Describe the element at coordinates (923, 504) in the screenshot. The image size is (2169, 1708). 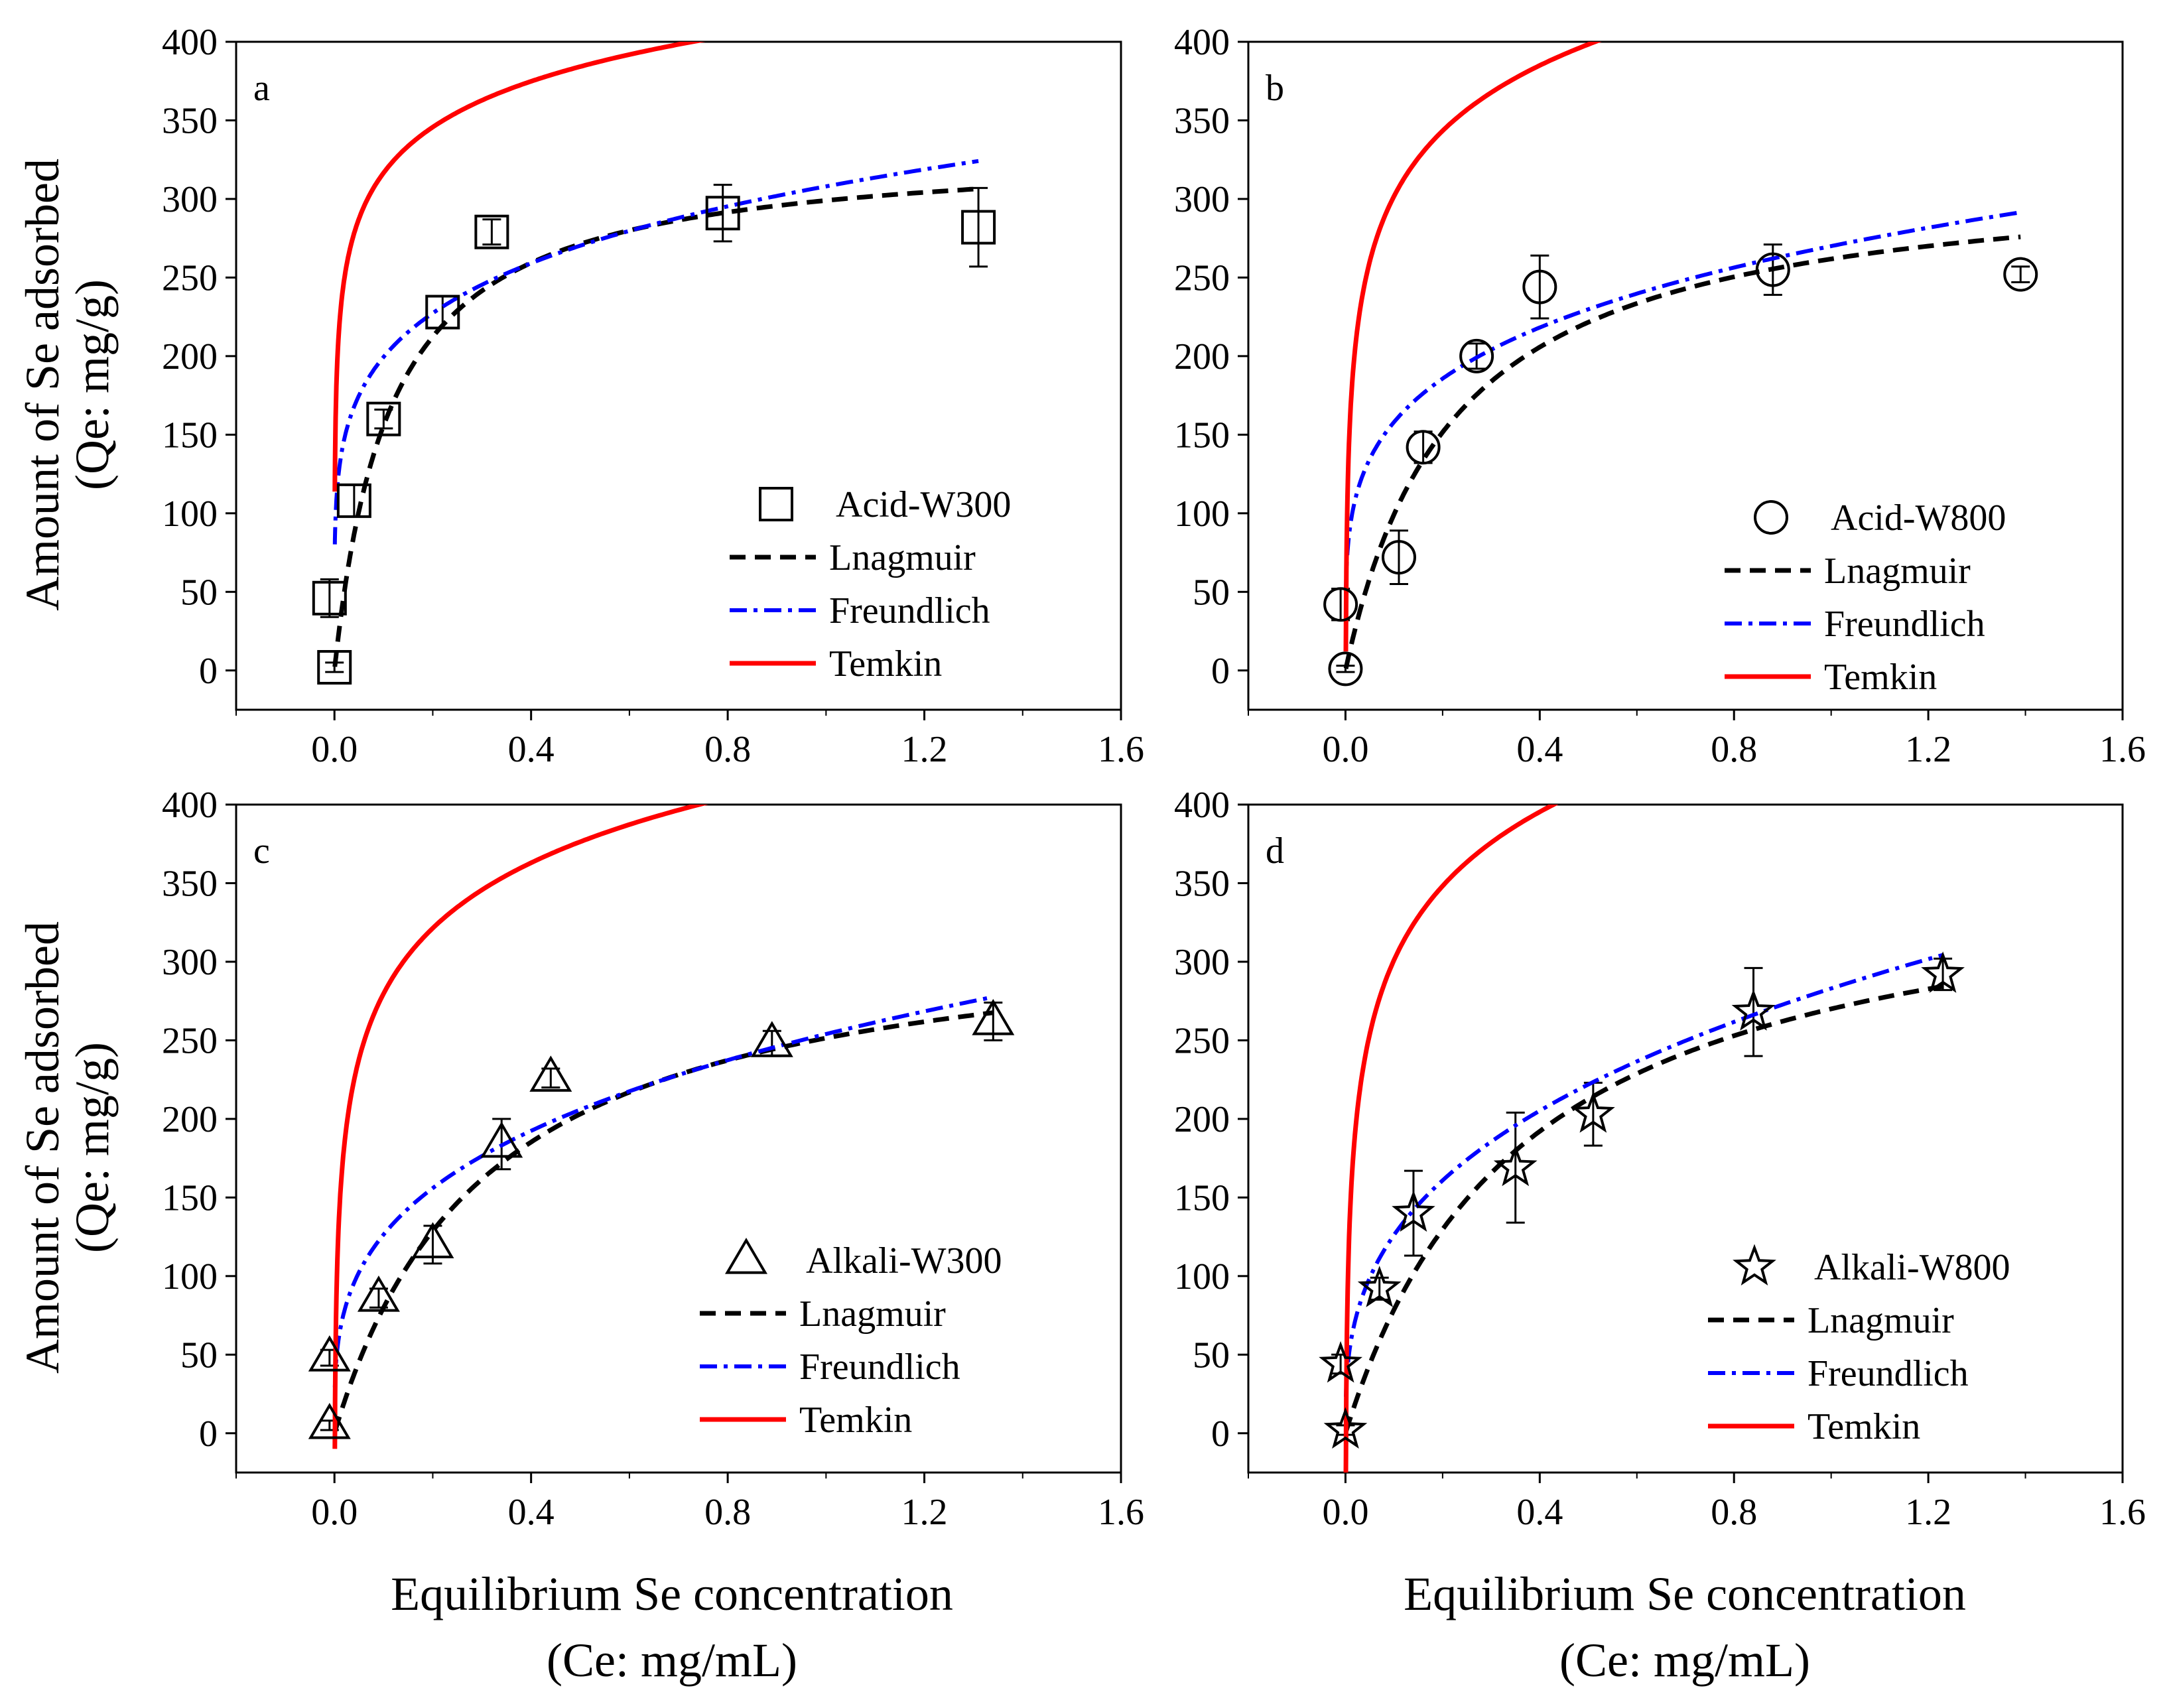
I see `legend-label: Acid-W300` at that location.